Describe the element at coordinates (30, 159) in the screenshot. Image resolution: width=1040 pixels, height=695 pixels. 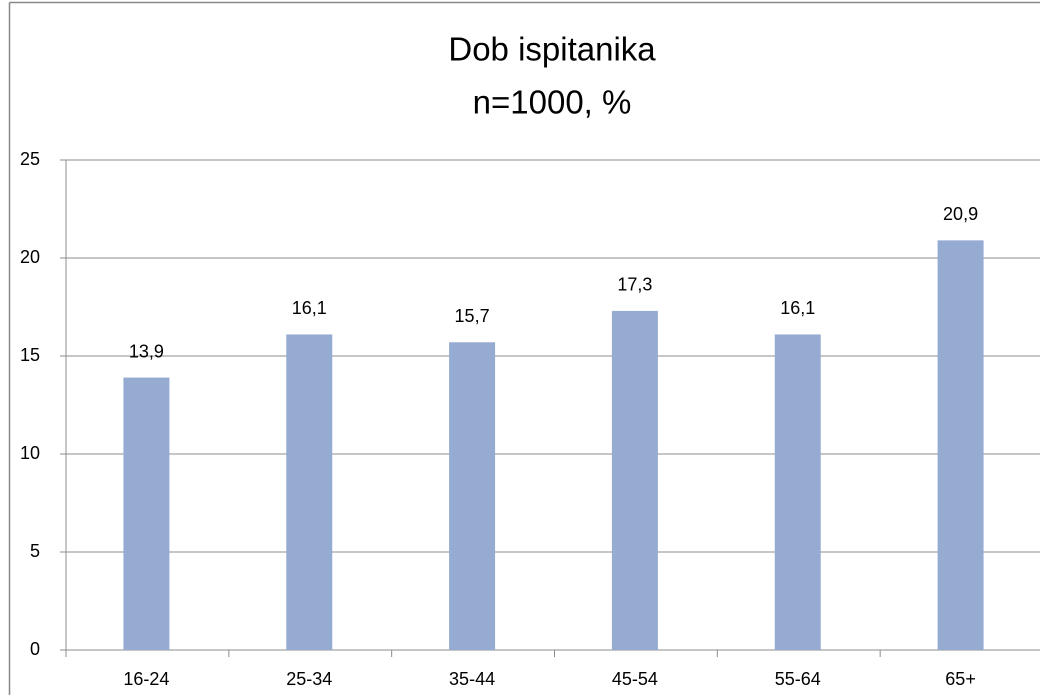
I see `y-tick-label: 25` at that location.